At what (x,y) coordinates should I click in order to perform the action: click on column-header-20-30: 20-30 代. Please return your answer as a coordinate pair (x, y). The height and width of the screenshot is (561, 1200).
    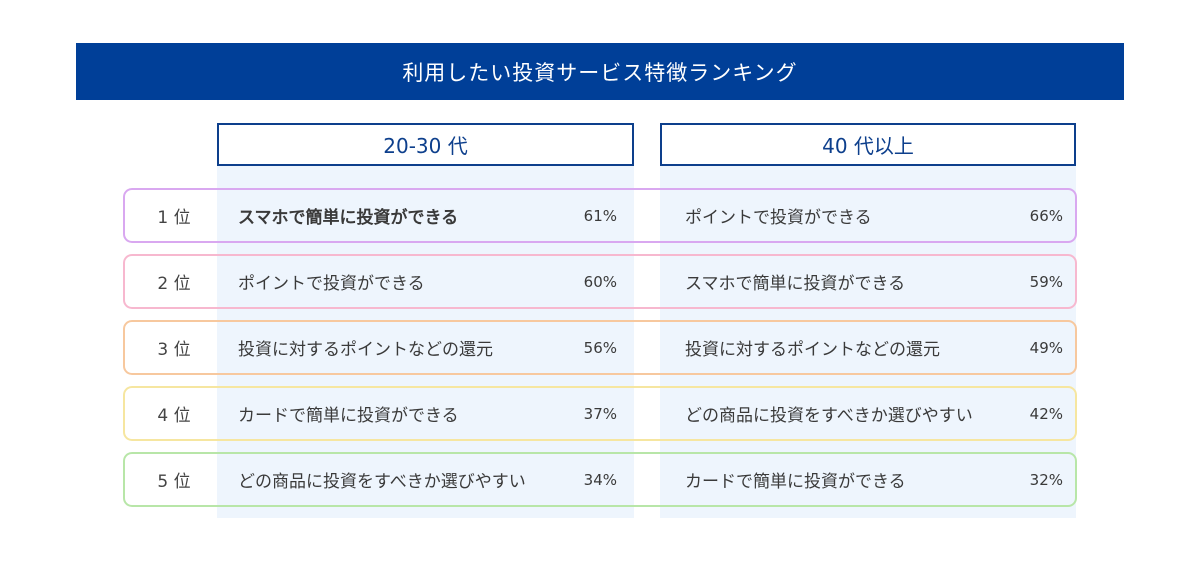
    Looking at the image, I should click on (425, 144).